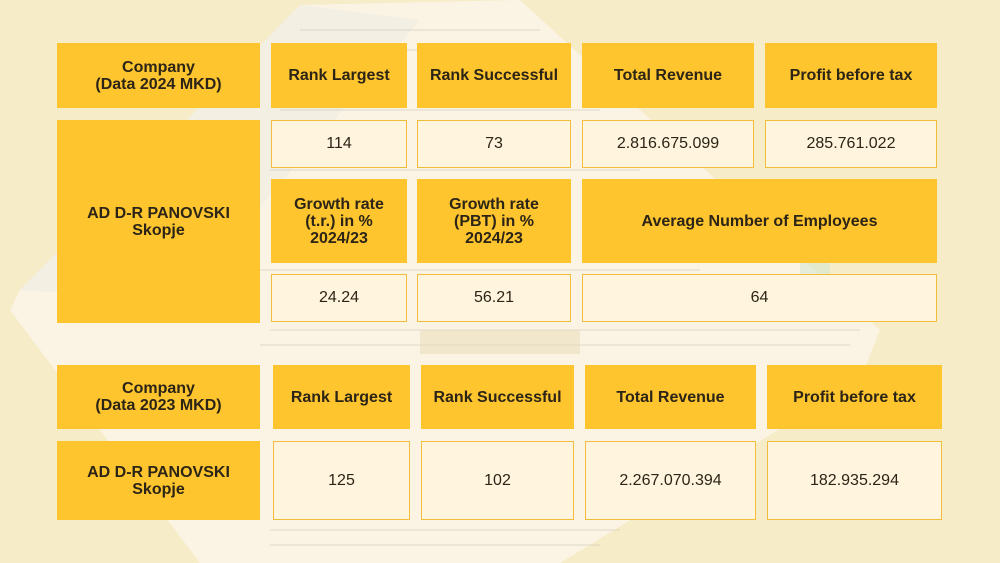  I want to click on avg-employees-header-text: Average Number of Employees, so click(759, 221).